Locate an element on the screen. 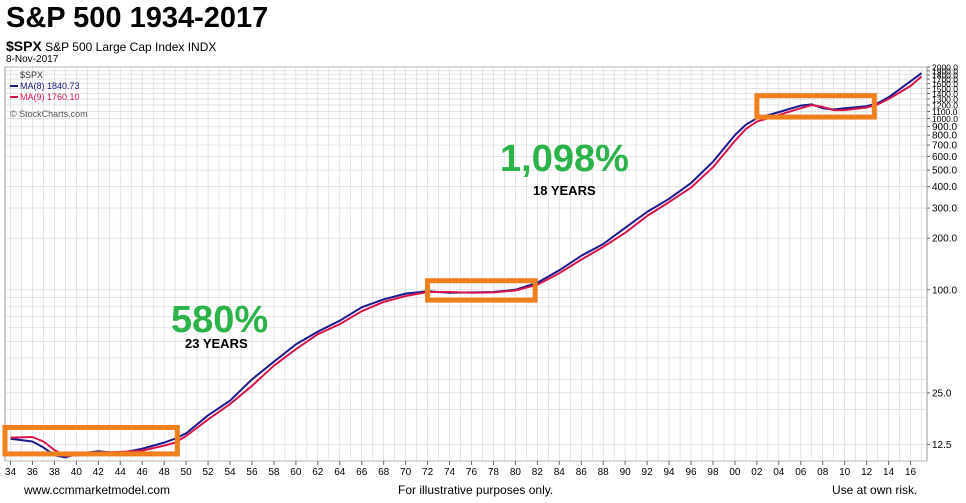 The width and height of the screenshot is (966, 503). x-tick-label: 88 is located at coordinates (604, 472).